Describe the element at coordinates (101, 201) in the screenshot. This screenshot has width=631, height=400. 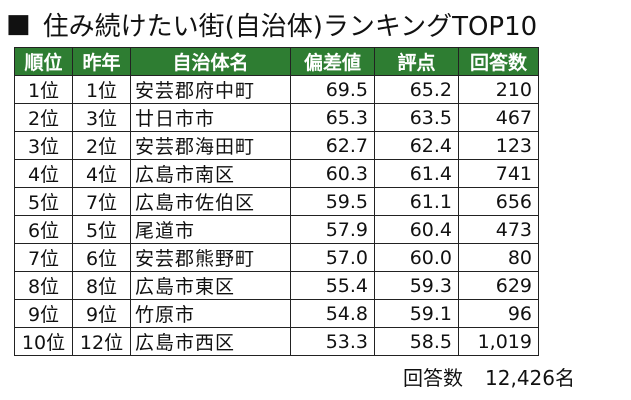
I see `cell-last-year: 7位` at that location.